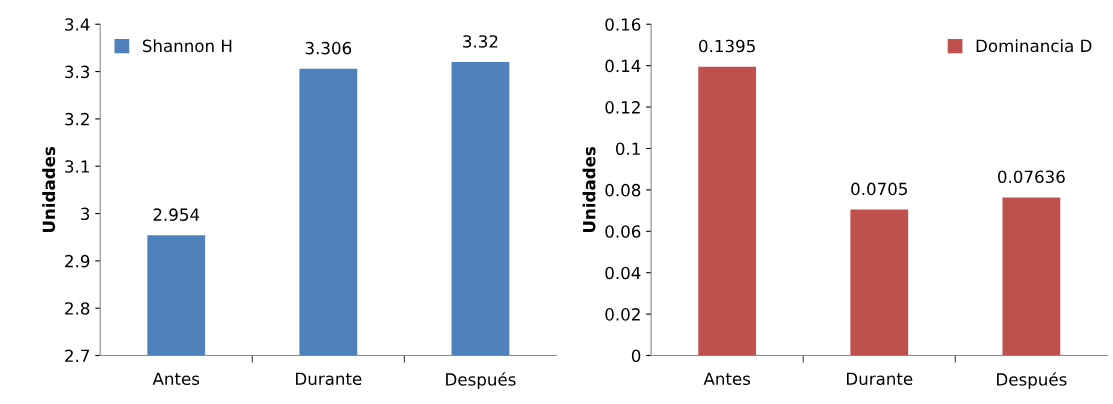 The width and height of the screenshot is (1113, 404). What do you see at coordinates (1031, 177) in the screenshot?
I see `data-label: 0.07636` at bounding box center [1031, 177].